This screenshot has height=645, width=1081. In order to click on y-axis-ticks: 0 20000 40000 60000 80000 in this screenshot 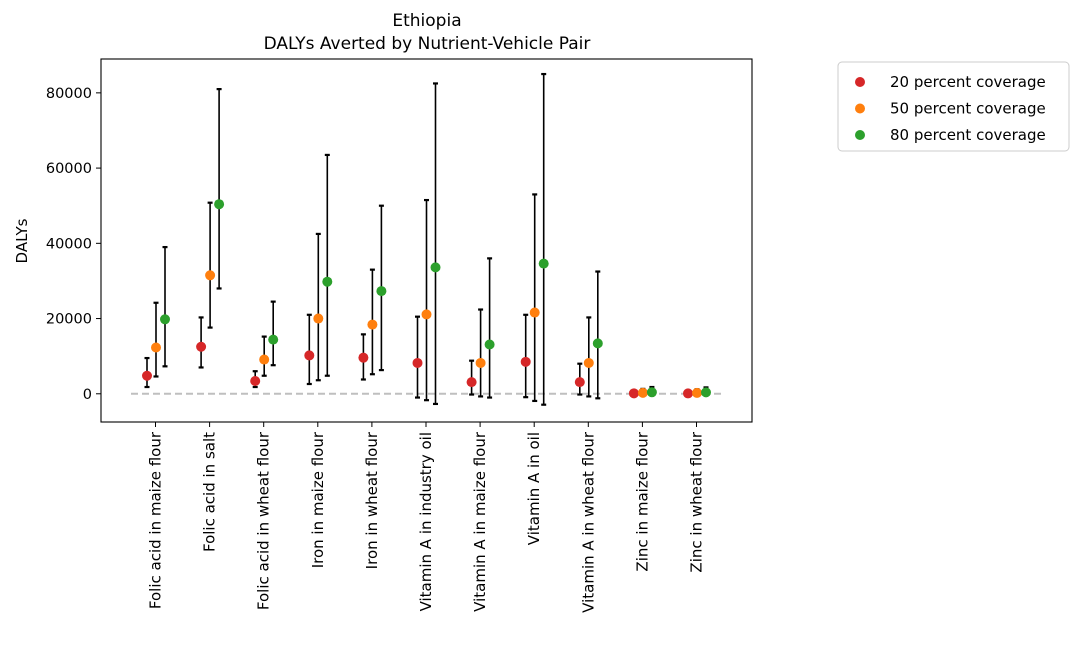, I will do `click(73, 244)`.